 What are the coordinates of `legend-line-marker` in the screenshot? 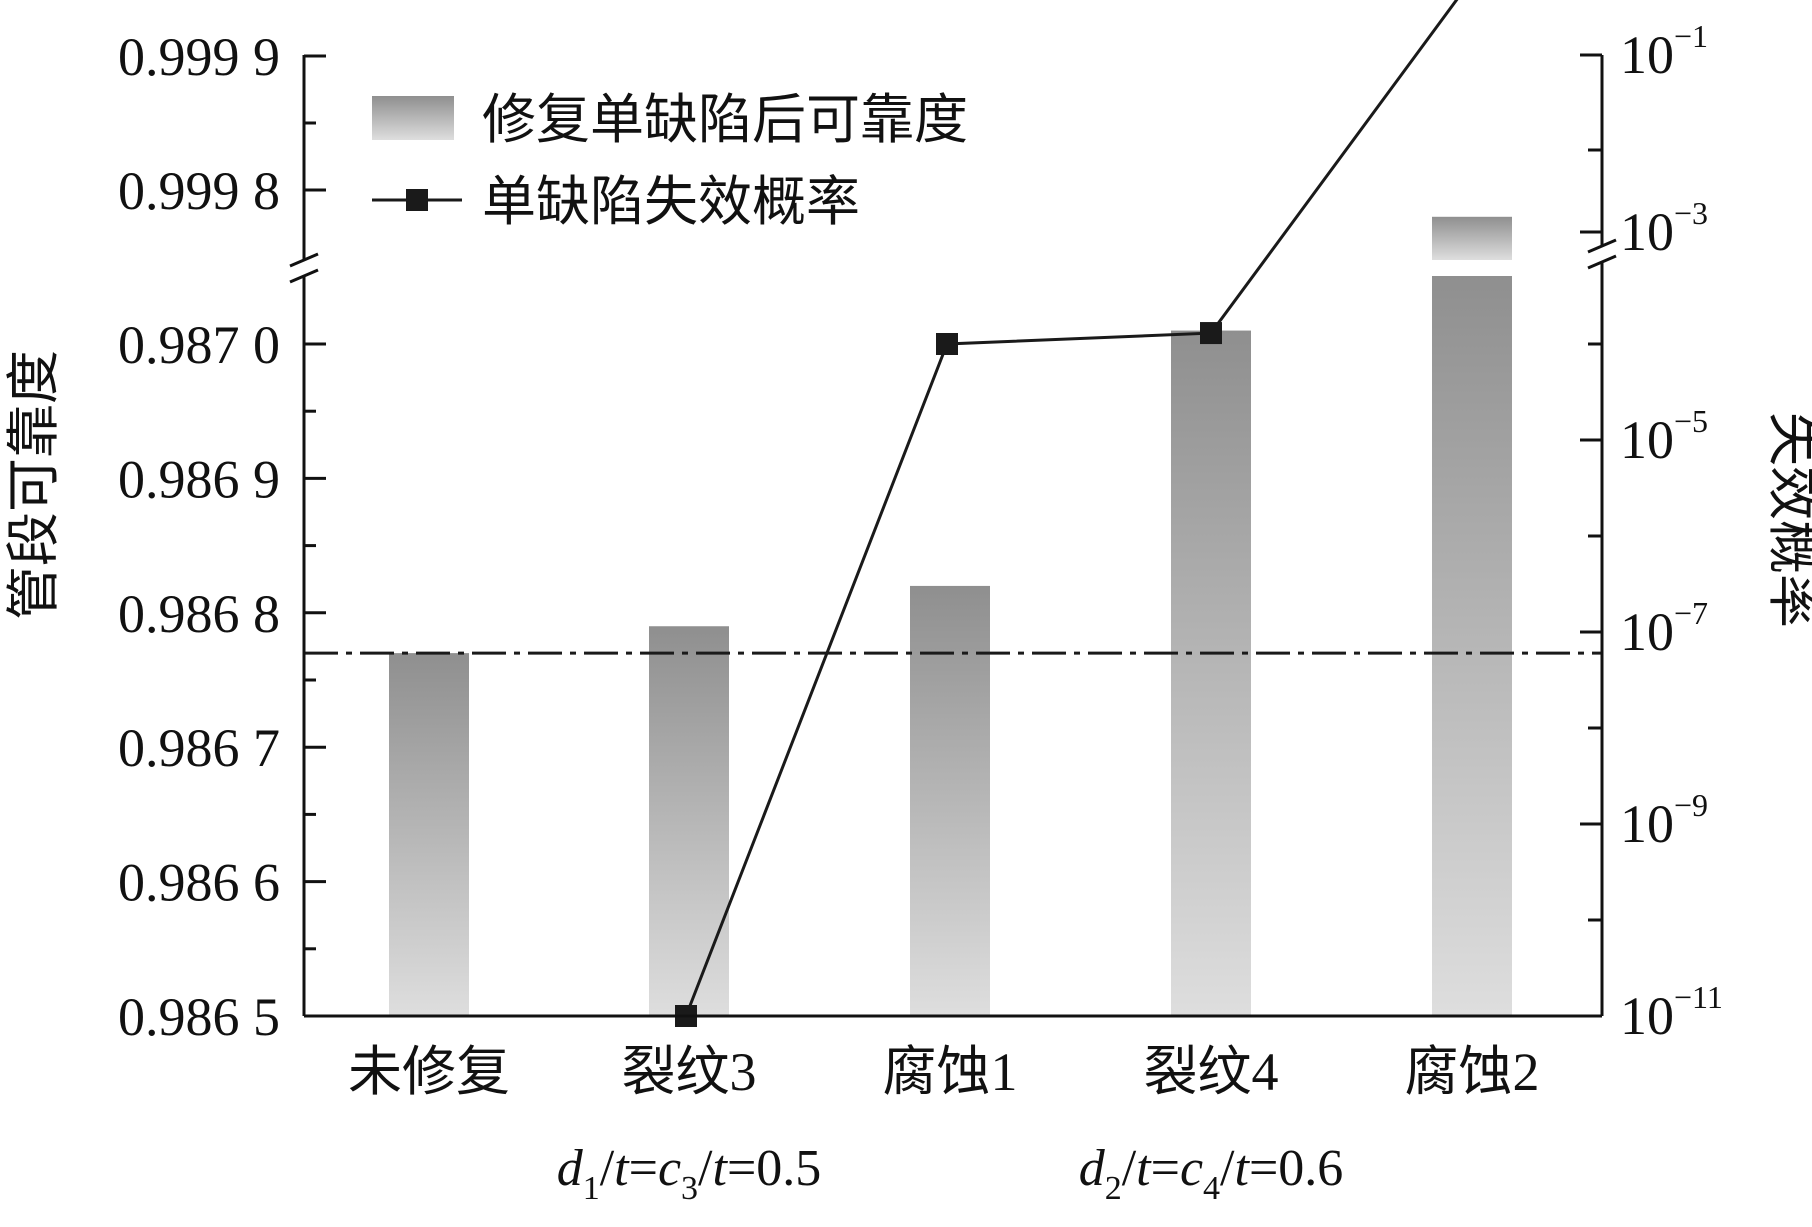 It's located at (417, 200).